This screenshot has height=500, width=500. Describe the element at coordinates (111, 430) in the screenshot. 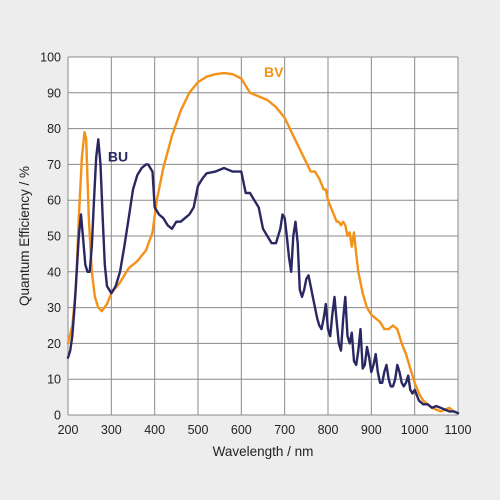

I see `x-tick-label: 300` at that location.